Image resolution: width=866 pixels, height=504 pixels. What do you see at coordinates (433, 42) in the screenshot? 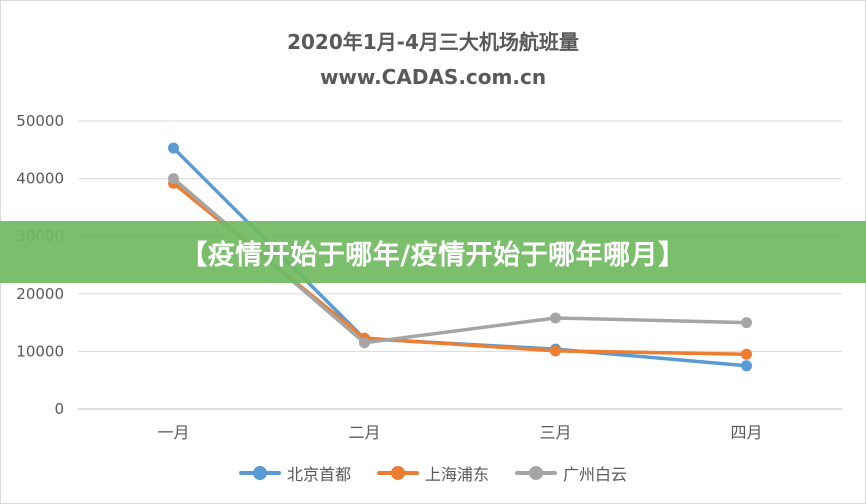
I see `chart-title: 2020年1月-4月三大机场航班量` at bounding box center [433, 42].